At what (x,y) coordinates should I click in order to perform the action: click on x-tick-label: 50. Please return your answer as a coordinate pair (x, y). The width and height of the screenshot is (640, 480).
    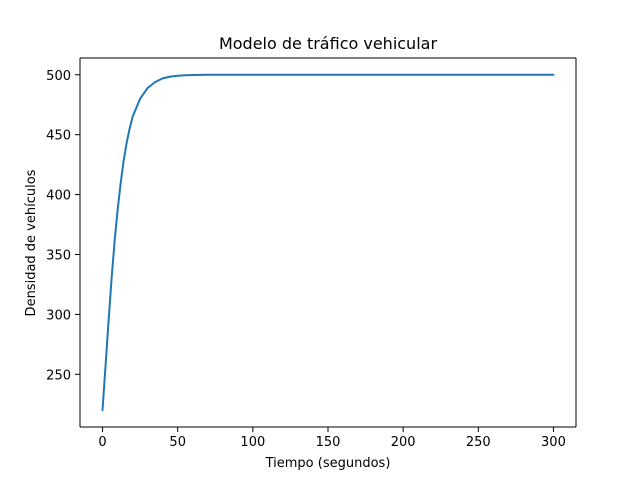
    Looking at the image, I should click on (177, 442).